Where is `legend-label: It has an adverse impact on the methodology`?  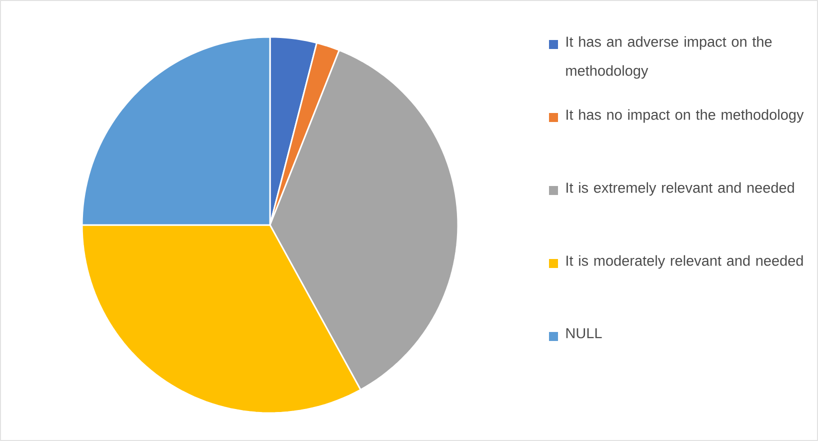 legend-label: It has an adverse impact on the methodology is located at coordinates (669, 57).